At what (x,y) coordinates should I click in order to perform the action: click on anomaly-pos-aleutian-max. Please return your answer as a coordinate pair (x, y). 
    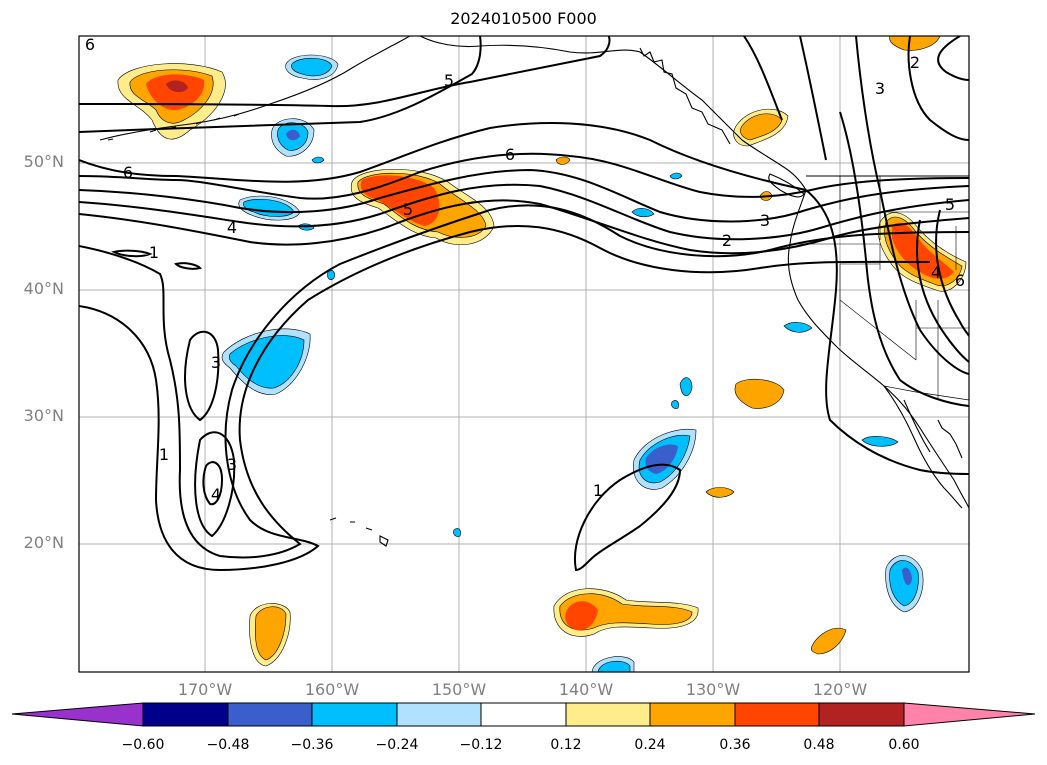
    Looking at the image, I should click on (177, 86).